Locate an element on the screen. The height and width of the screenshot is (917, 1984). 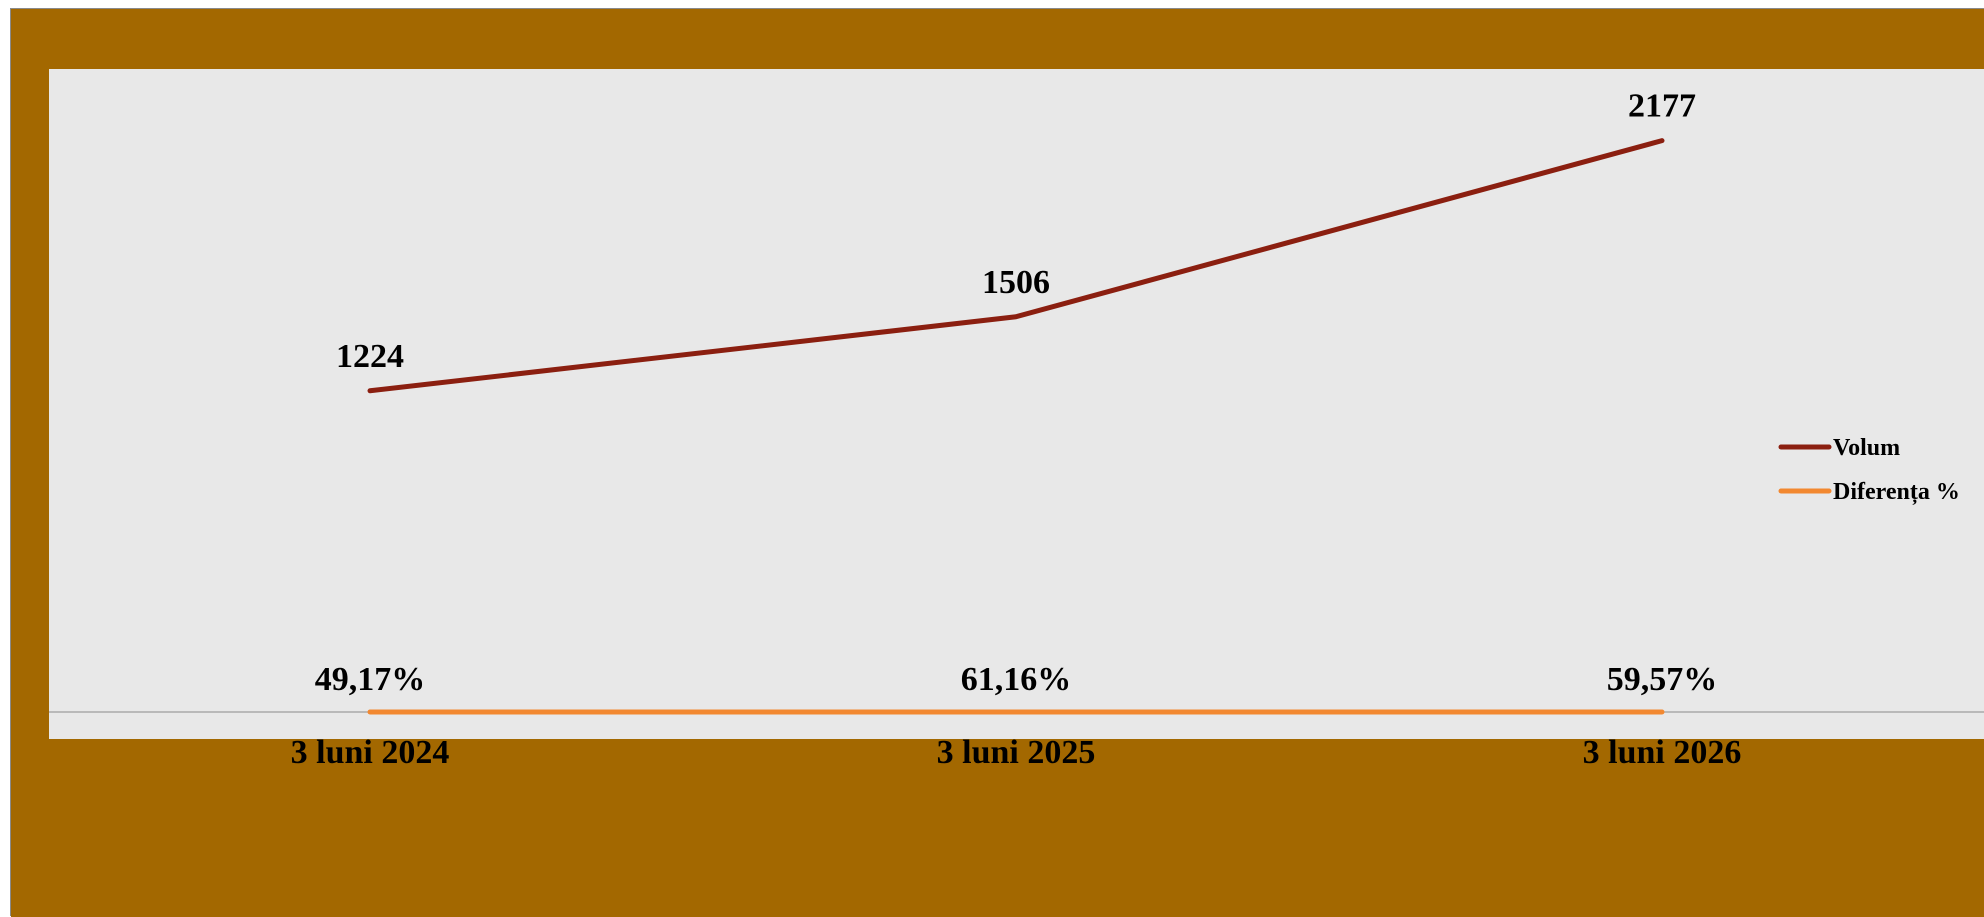
data-label-diferenta: 61,16% is located at coordinates (1016, 679).